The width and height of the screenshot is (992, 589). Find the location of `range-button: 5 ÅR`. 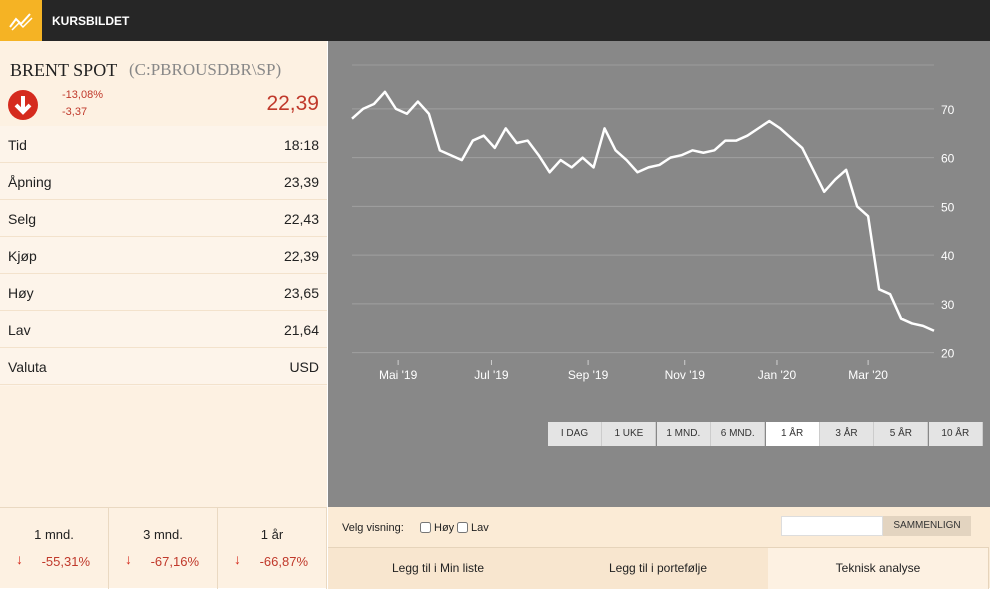

range-button: 5 ÅR is located at coordinates (901, 434).